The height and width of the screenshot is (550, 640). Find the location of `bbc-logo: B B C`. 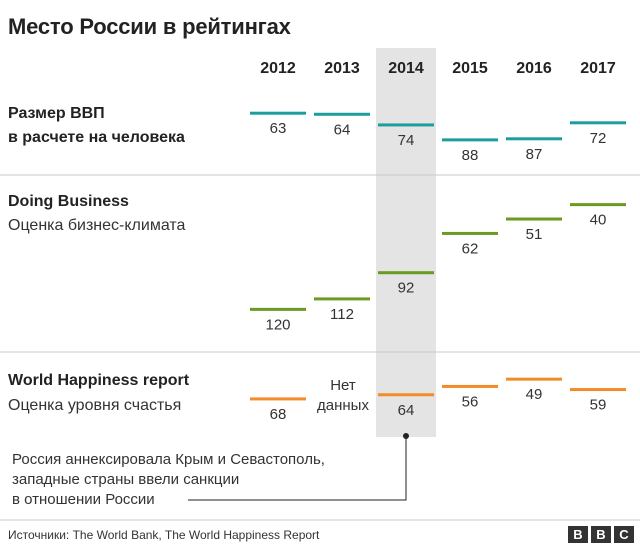

bbc-logo: B B C is located at coordinates (601, 534).